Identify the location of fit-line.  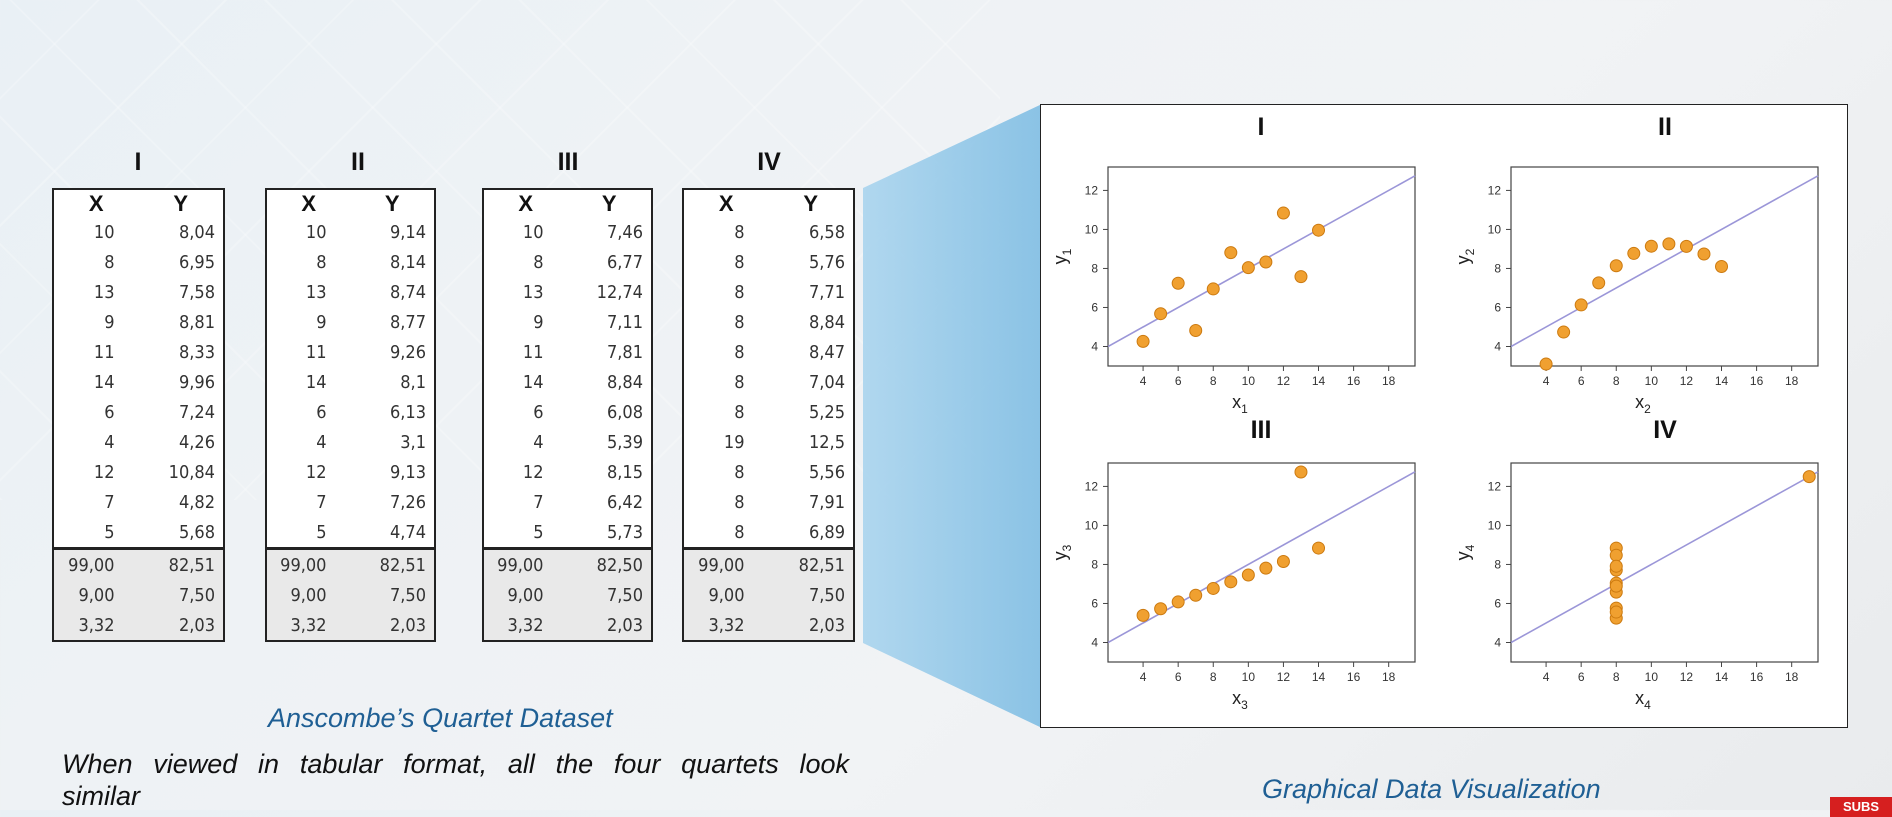
(1665, 557).